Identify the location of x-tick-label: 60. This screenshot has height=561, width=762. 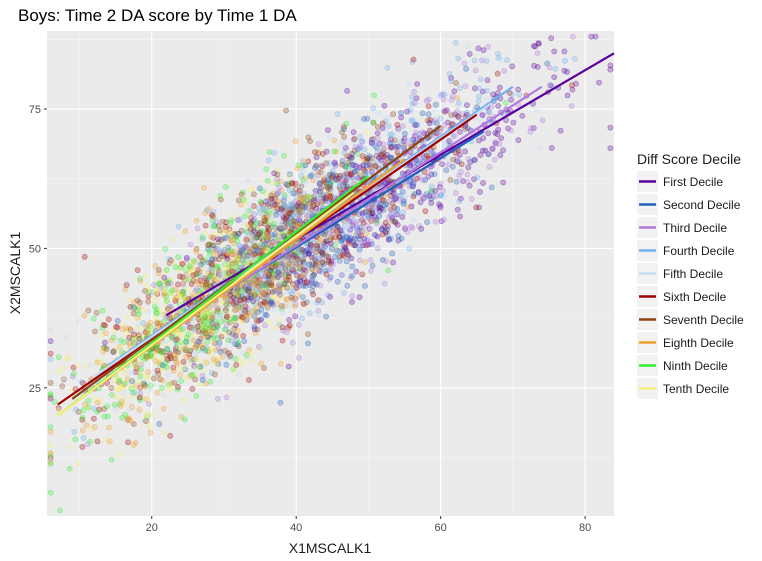
(441, 528).